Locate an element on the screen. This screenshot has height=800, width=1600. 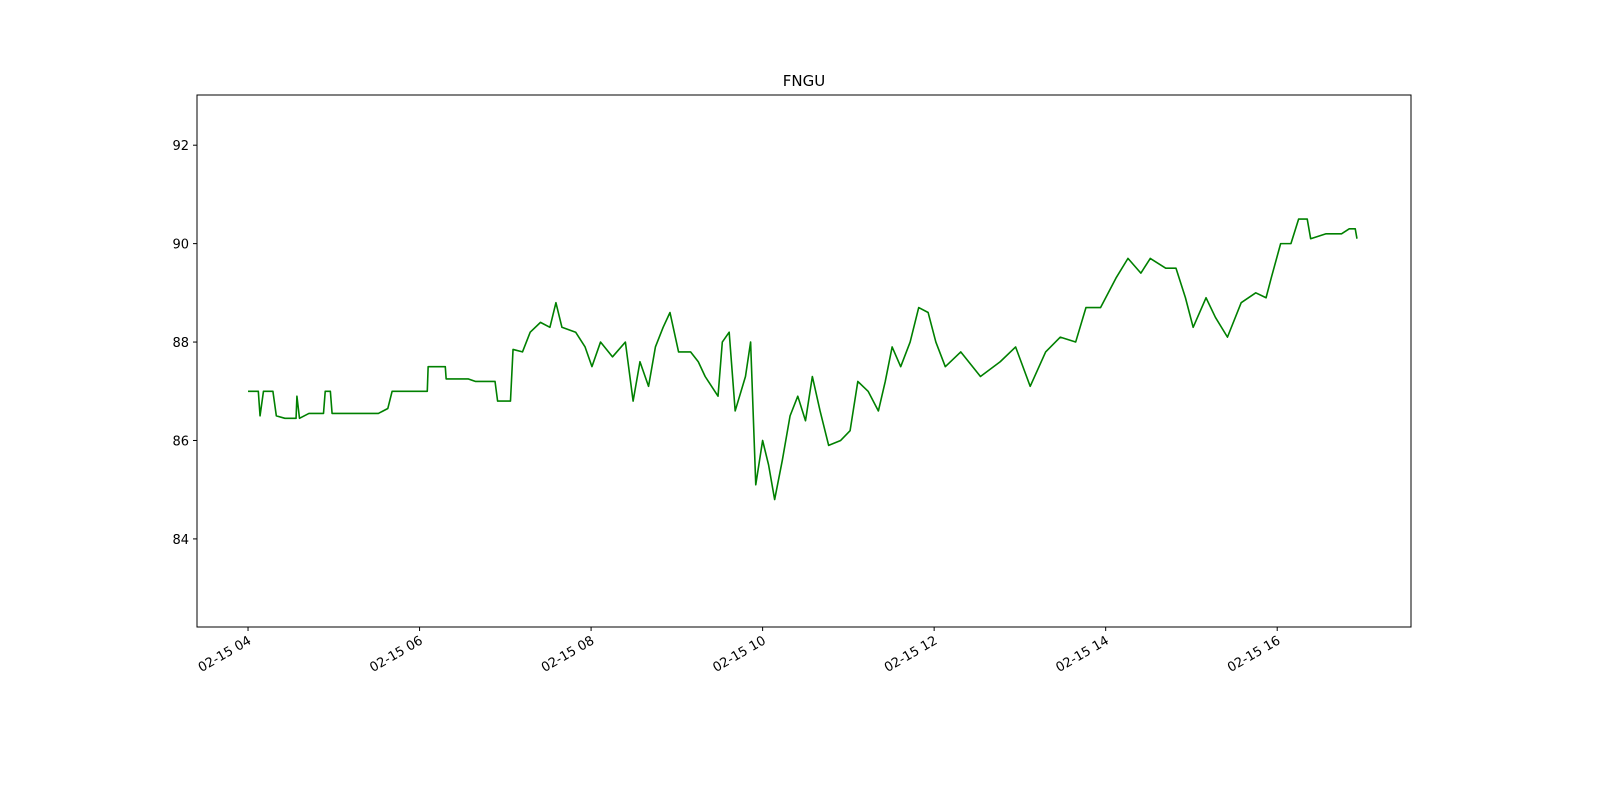
y-tick-label: 88 is located at coordinates (180, 343).